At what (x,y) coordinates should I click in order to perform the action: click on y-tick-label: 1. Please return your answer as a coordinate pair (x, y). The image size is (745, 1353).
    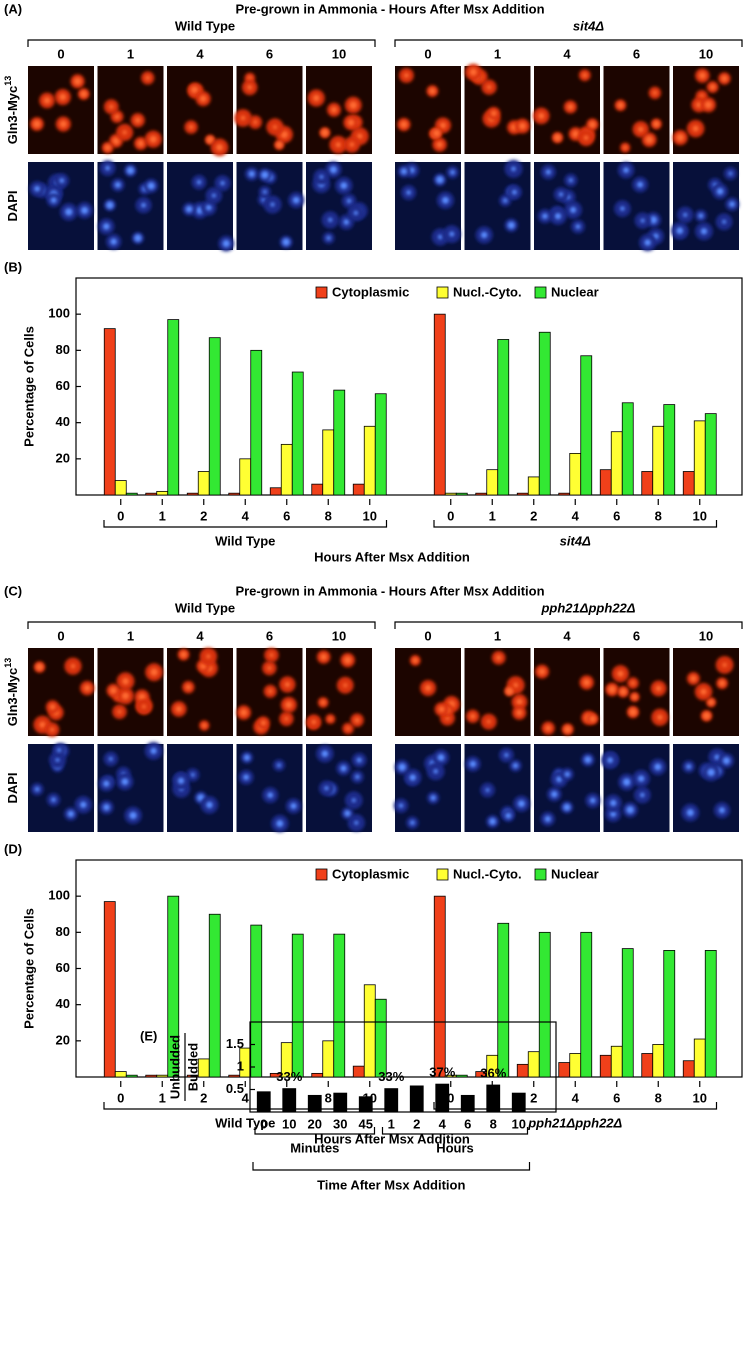
    Looking at the image, I should click on (240, 1065).